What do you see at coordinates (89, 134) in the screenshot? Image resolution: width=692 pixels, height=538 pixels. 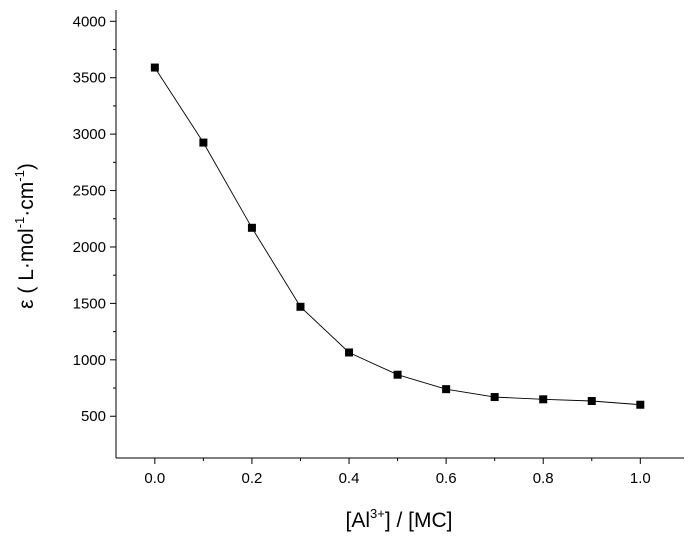 I see `y-tick-label: 3000` at bounding box center [89, 134].